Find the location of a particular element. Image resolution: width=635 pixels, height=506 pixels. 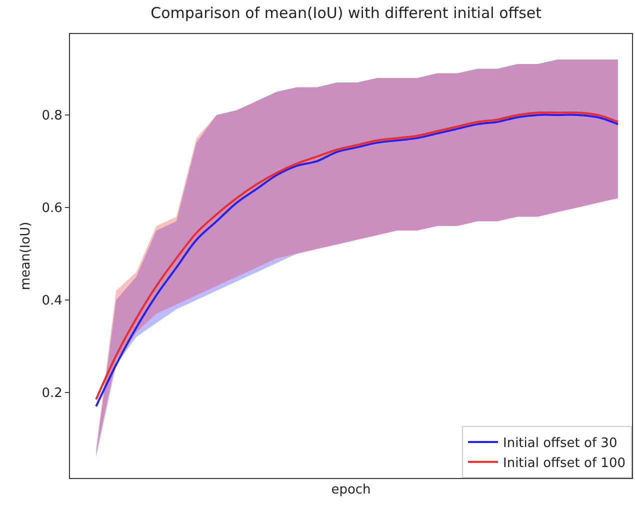

y-tick-label: 0.6 is located at coordinates (52, 208).